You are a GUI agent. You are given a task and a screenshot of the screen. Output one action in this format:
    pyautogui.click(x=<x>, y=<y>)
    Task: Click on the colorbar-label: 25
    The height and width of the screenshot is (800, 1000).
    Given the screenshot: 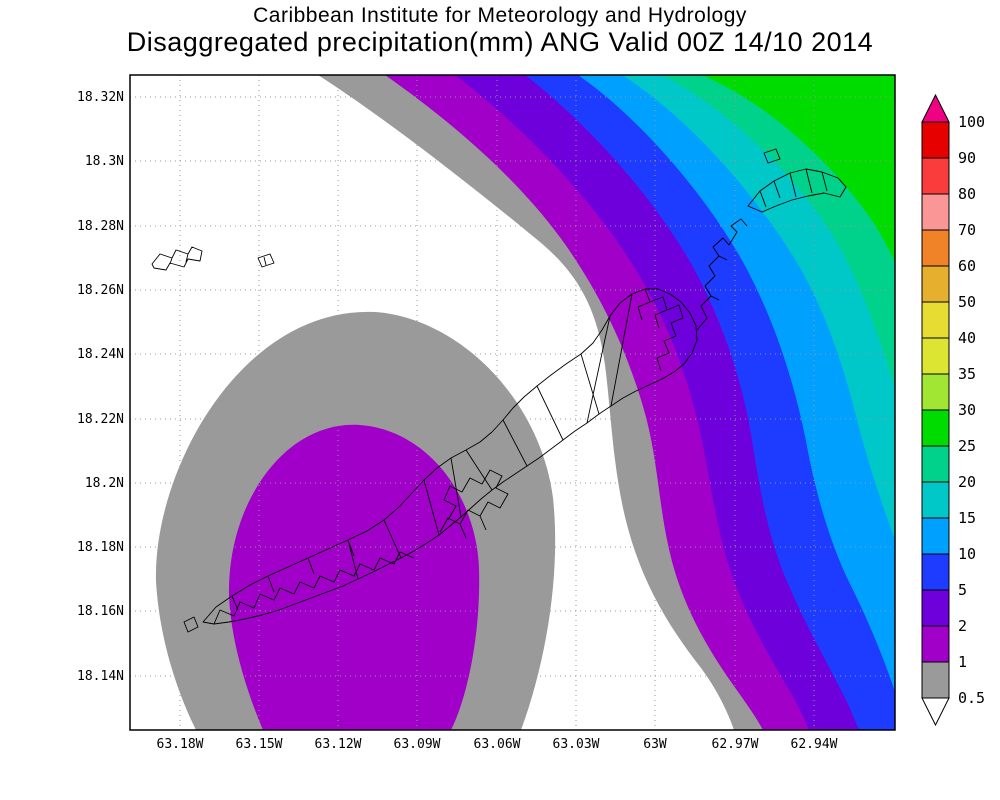 What is the action you would take?
    pyautogui.click(x=967, y=446)
    